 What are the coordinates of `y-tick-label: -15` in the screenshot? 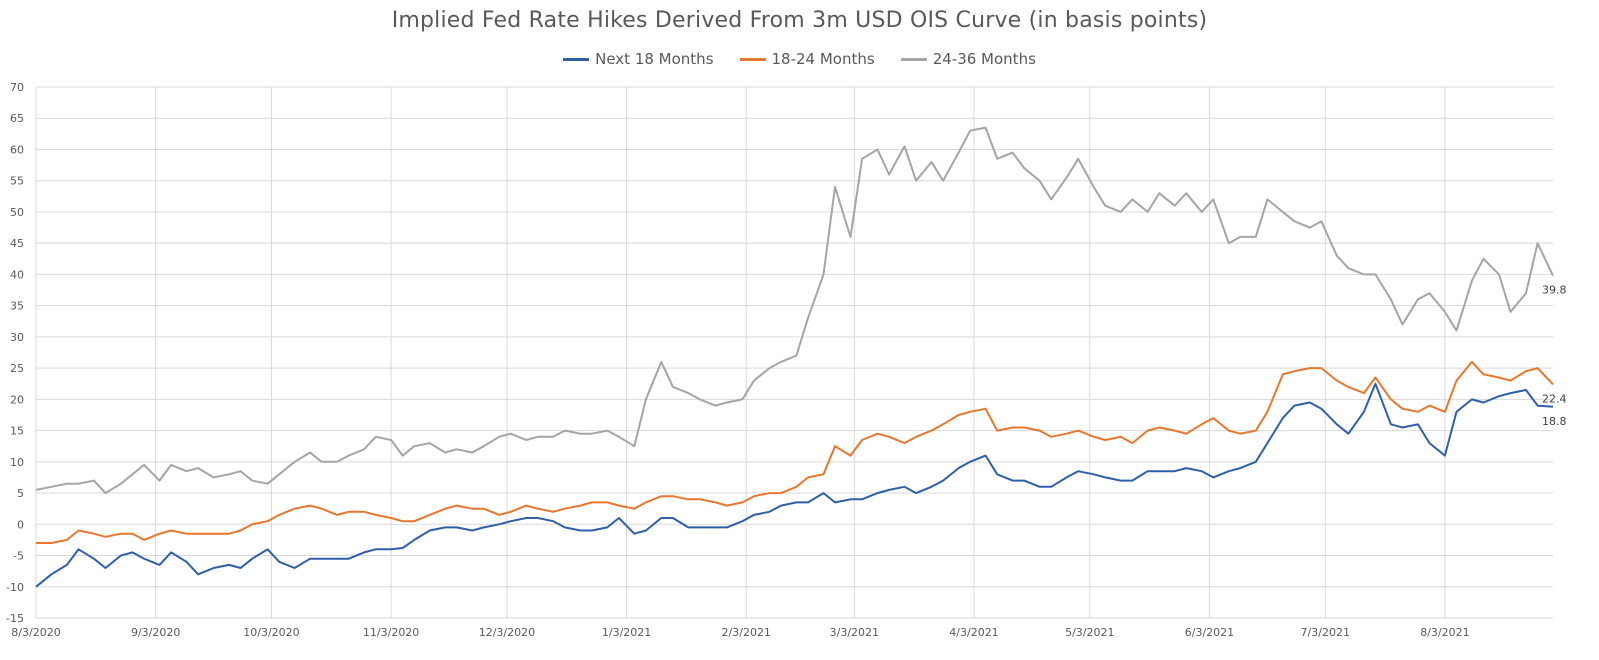 It's located at (15, 618).